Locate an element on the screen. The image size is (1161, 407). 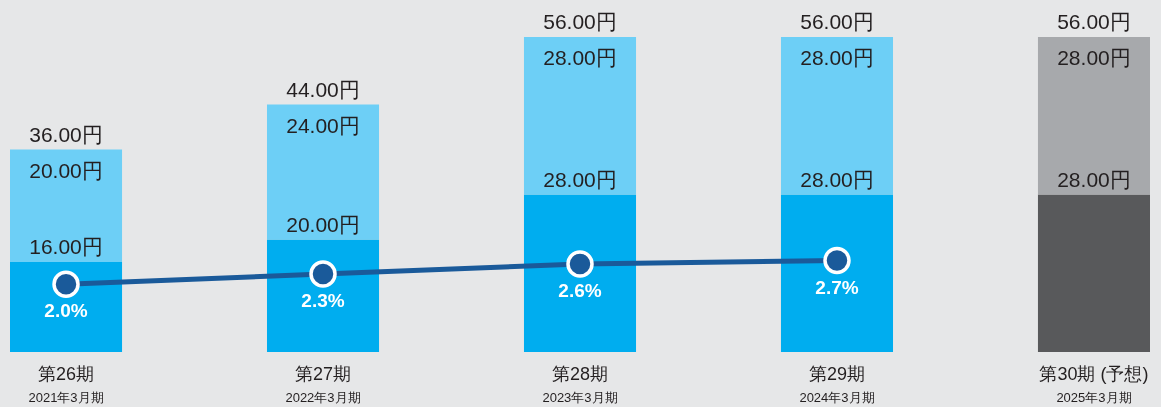
x-tick-label: 第28期 2023年3月期 is located at coordinates (580, 384).